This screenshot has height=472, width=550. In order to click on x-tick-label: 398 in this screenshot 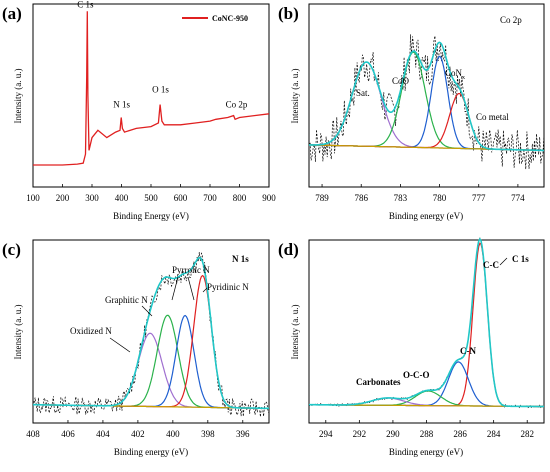, I will do `click(208, 434)`.